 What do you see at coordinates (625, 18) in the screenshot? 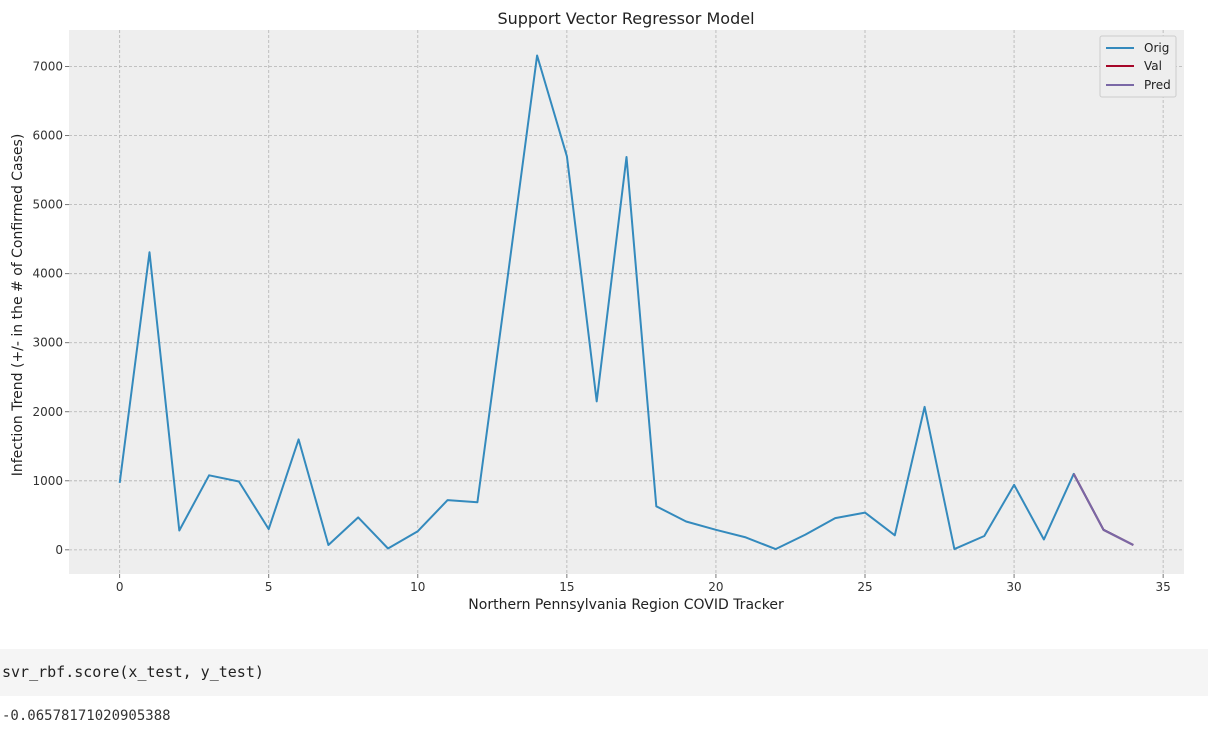
I see `chart-title: Support Vector Regressor Model` at bounding box center [625, 18].